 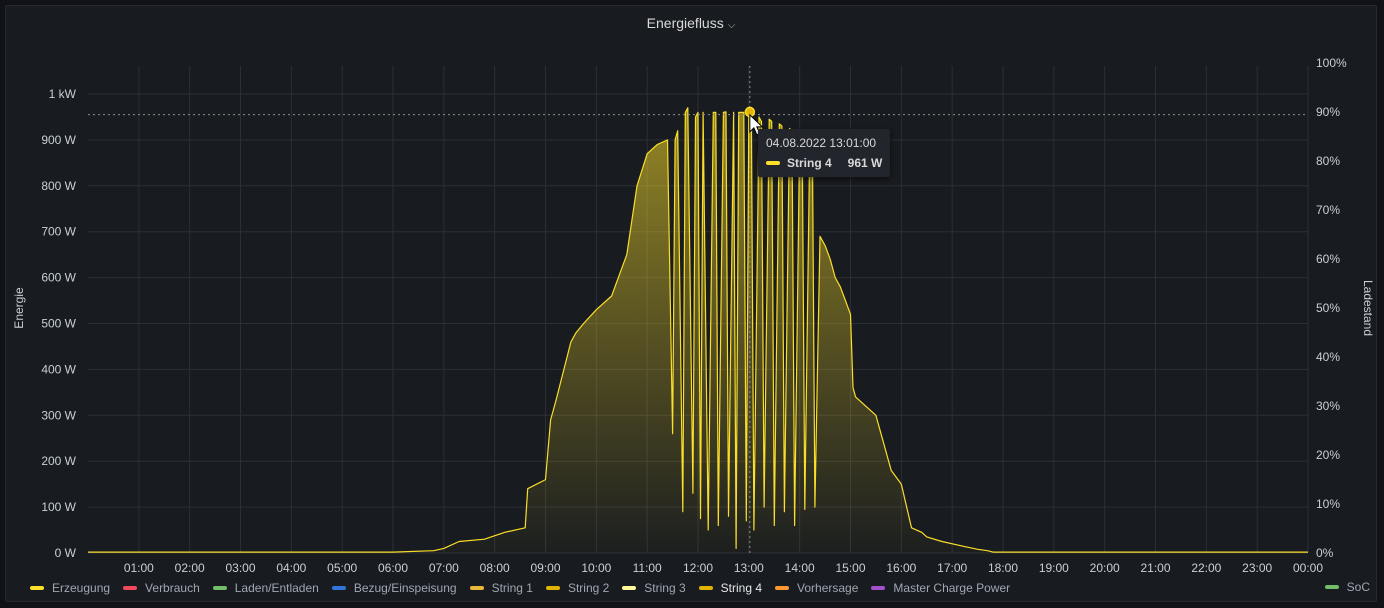 I want to click on x-tick-label: 15:00, so click(x=850, y=568).